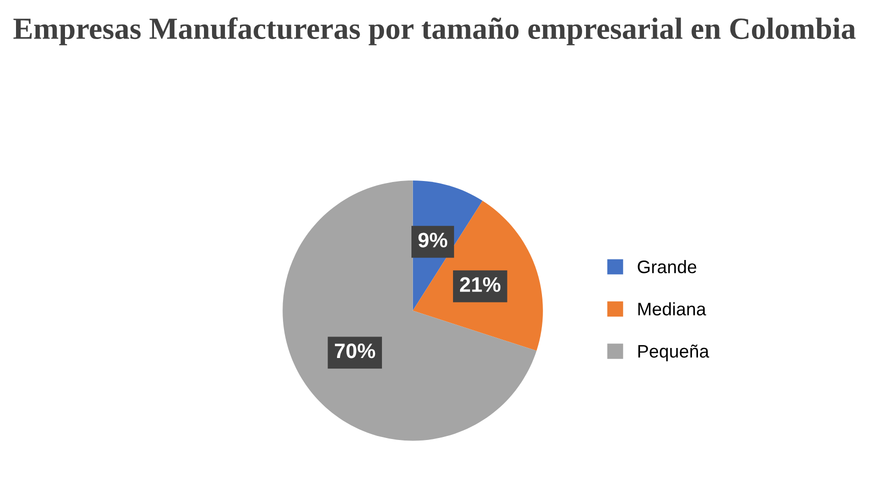 Image resolution: width=869 pixels, height=493 pixels. Describe the element at coordinates (434, 31) in the screenshot. I see `chart-title: Empresas Manufactureras por tamaño empresarial en Colombia` at that location.